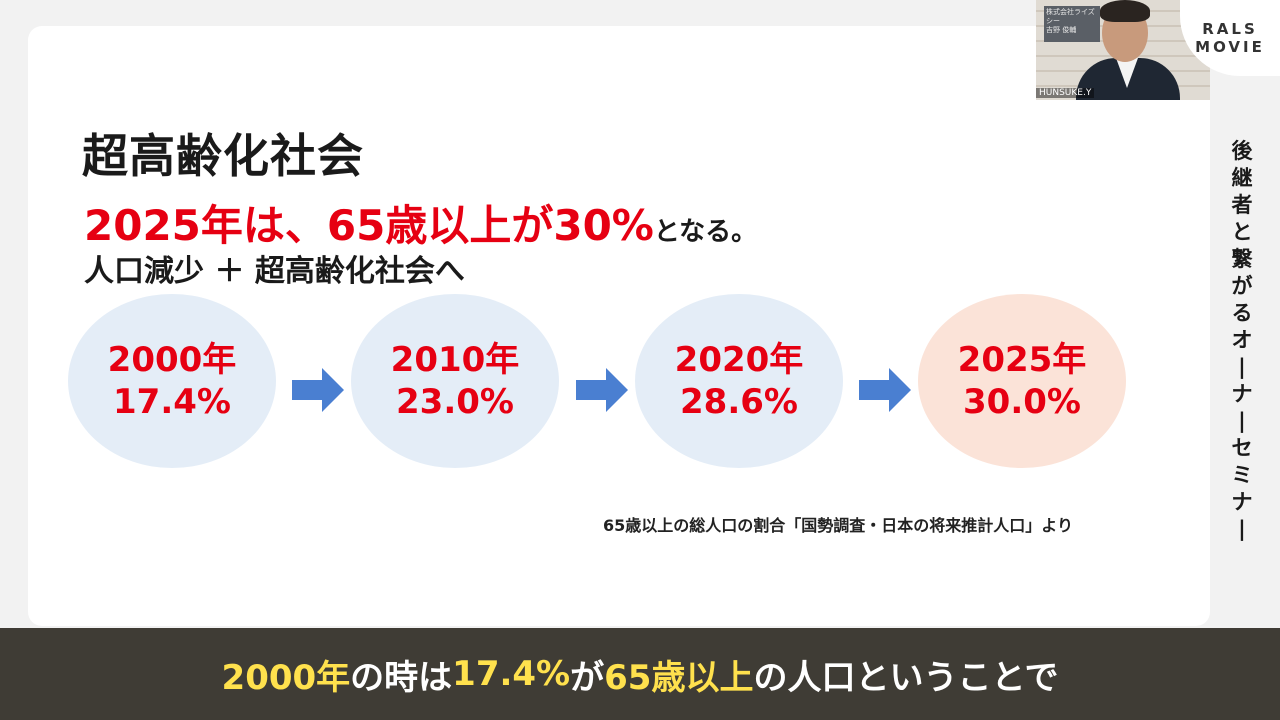 The image size is (1280, 720). What do you see at coordinates (286, 677) in the screenshot?
I see `caption-part: 2000年` at bounding box center [286, 677].